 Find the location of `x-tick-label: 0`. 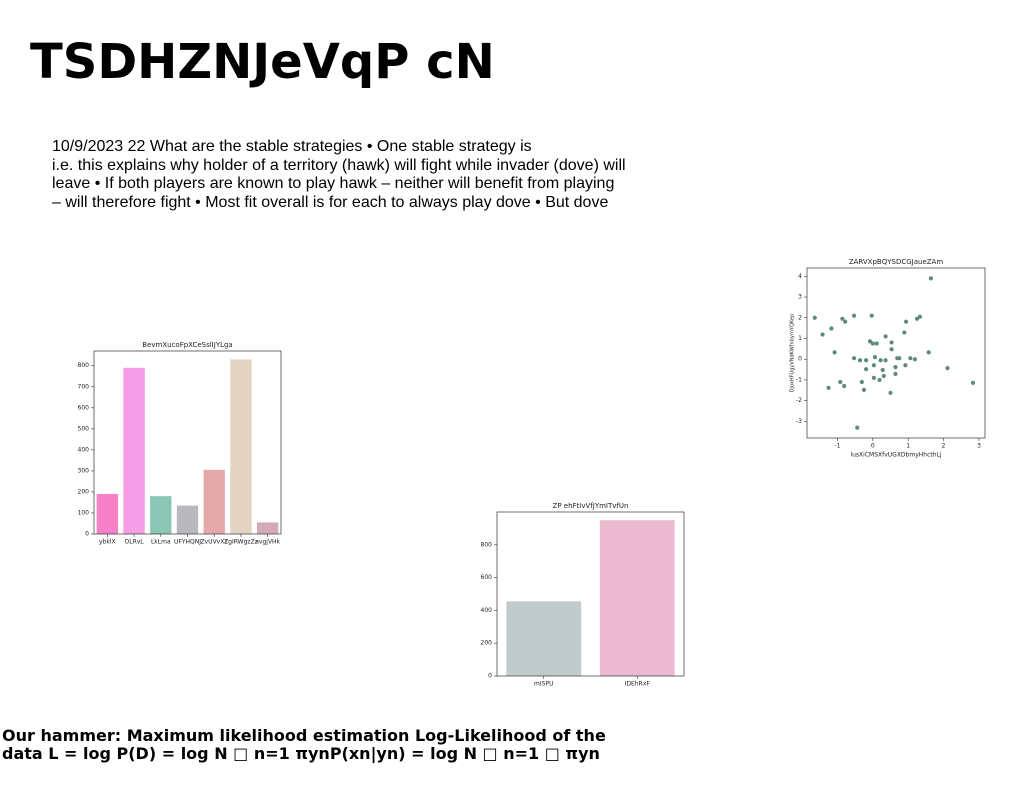

x-tick-label: 0 is located at coordinates (873, 446).